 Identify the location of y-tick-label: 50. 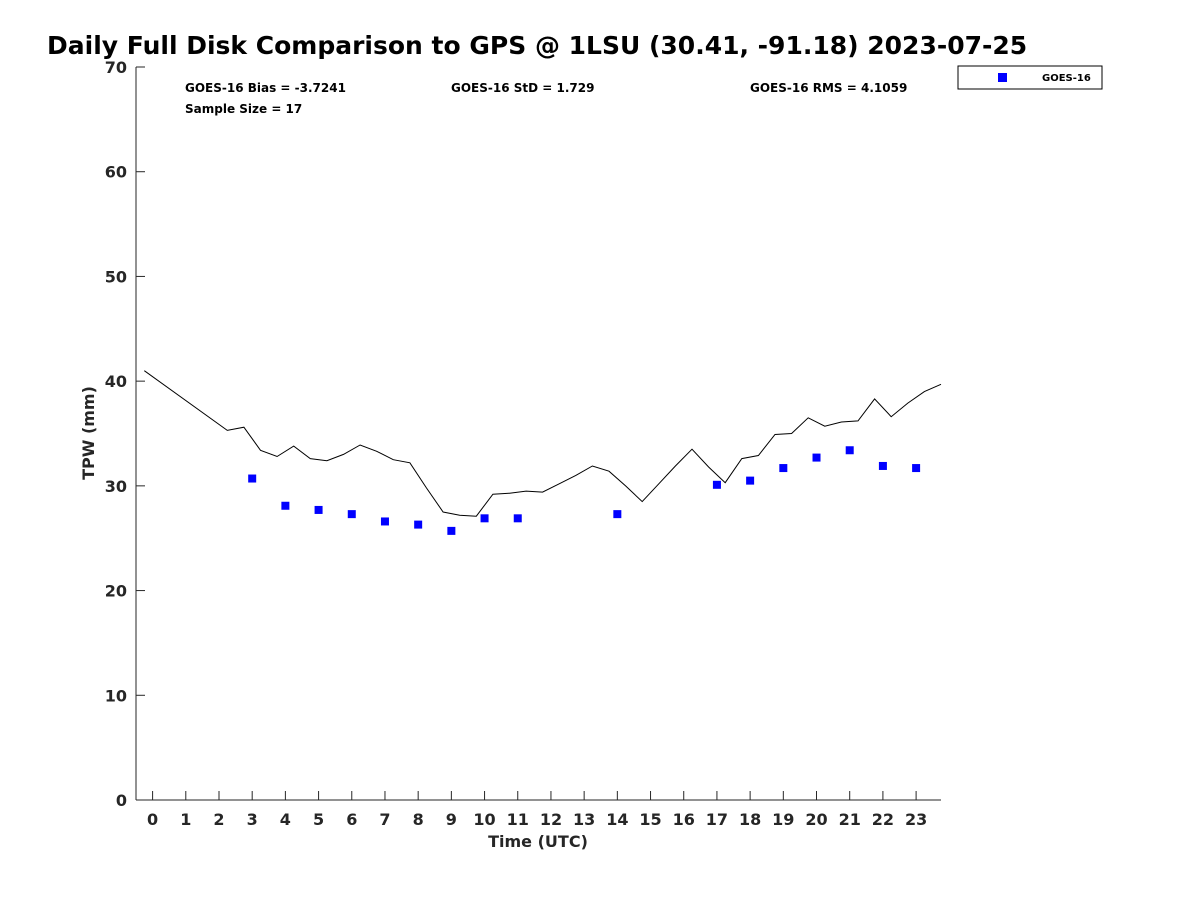
(116, 276).